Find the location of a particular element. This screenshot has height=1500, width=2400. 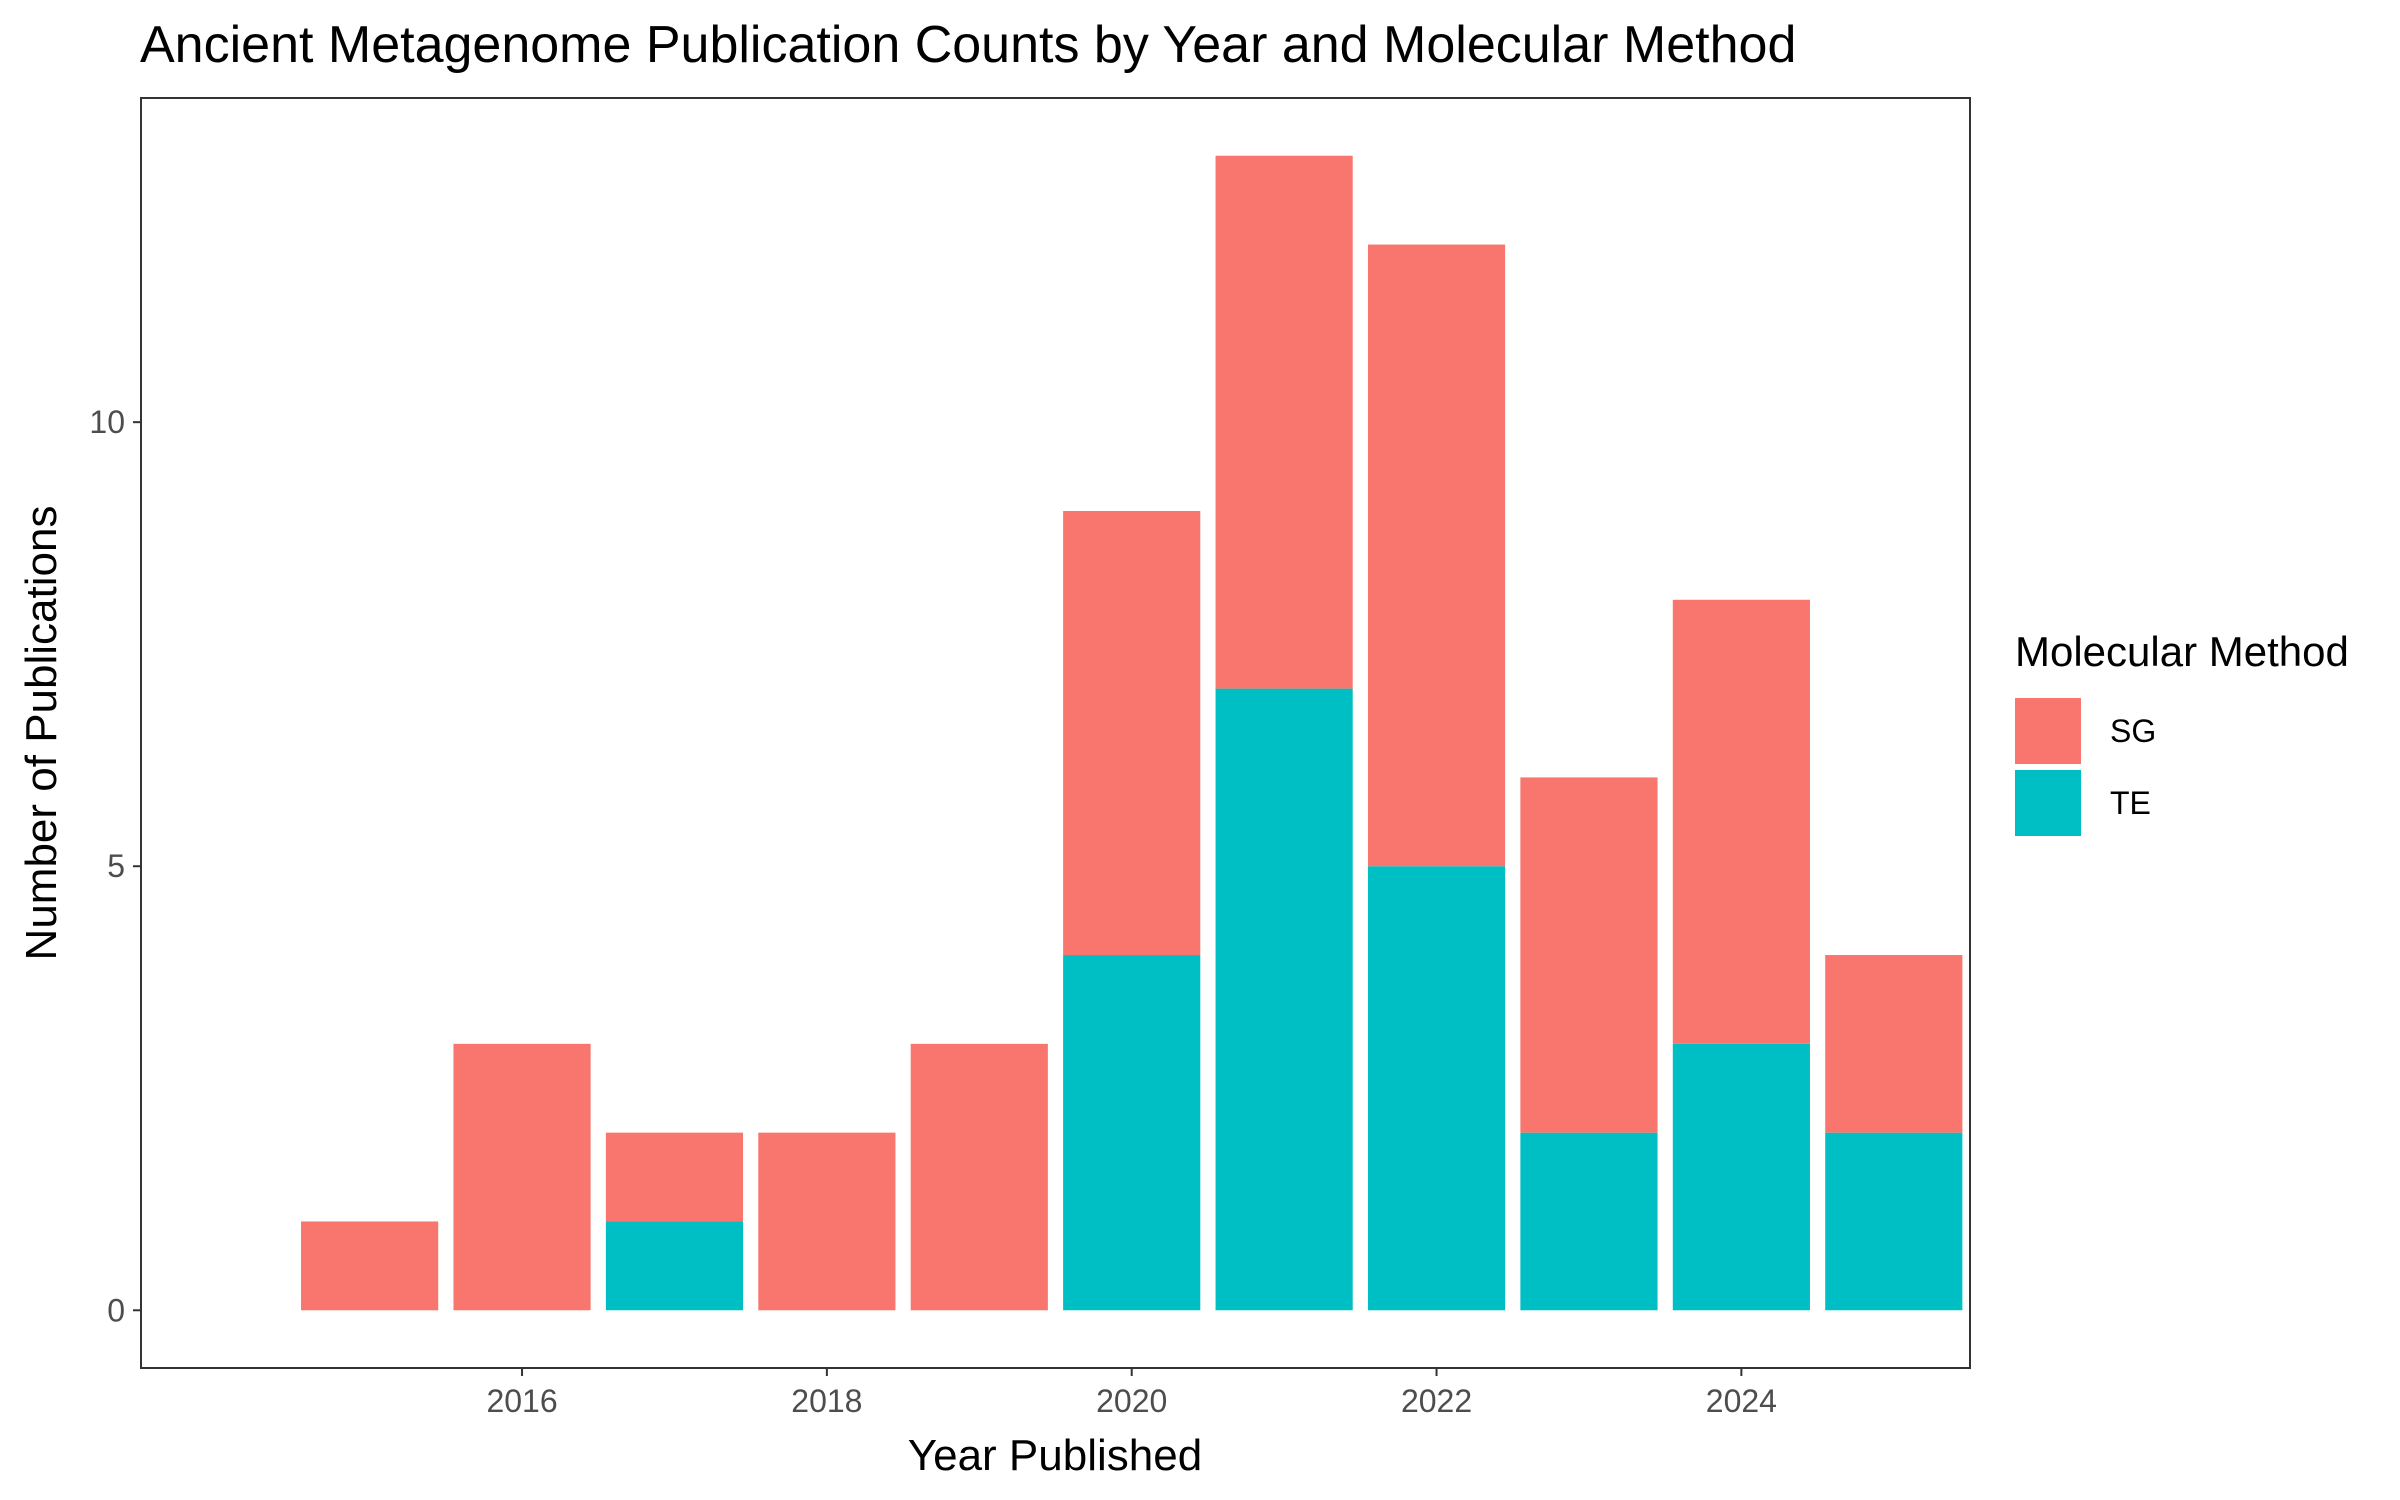

bar-te-2020 is located at coordinates (1132, 1133).